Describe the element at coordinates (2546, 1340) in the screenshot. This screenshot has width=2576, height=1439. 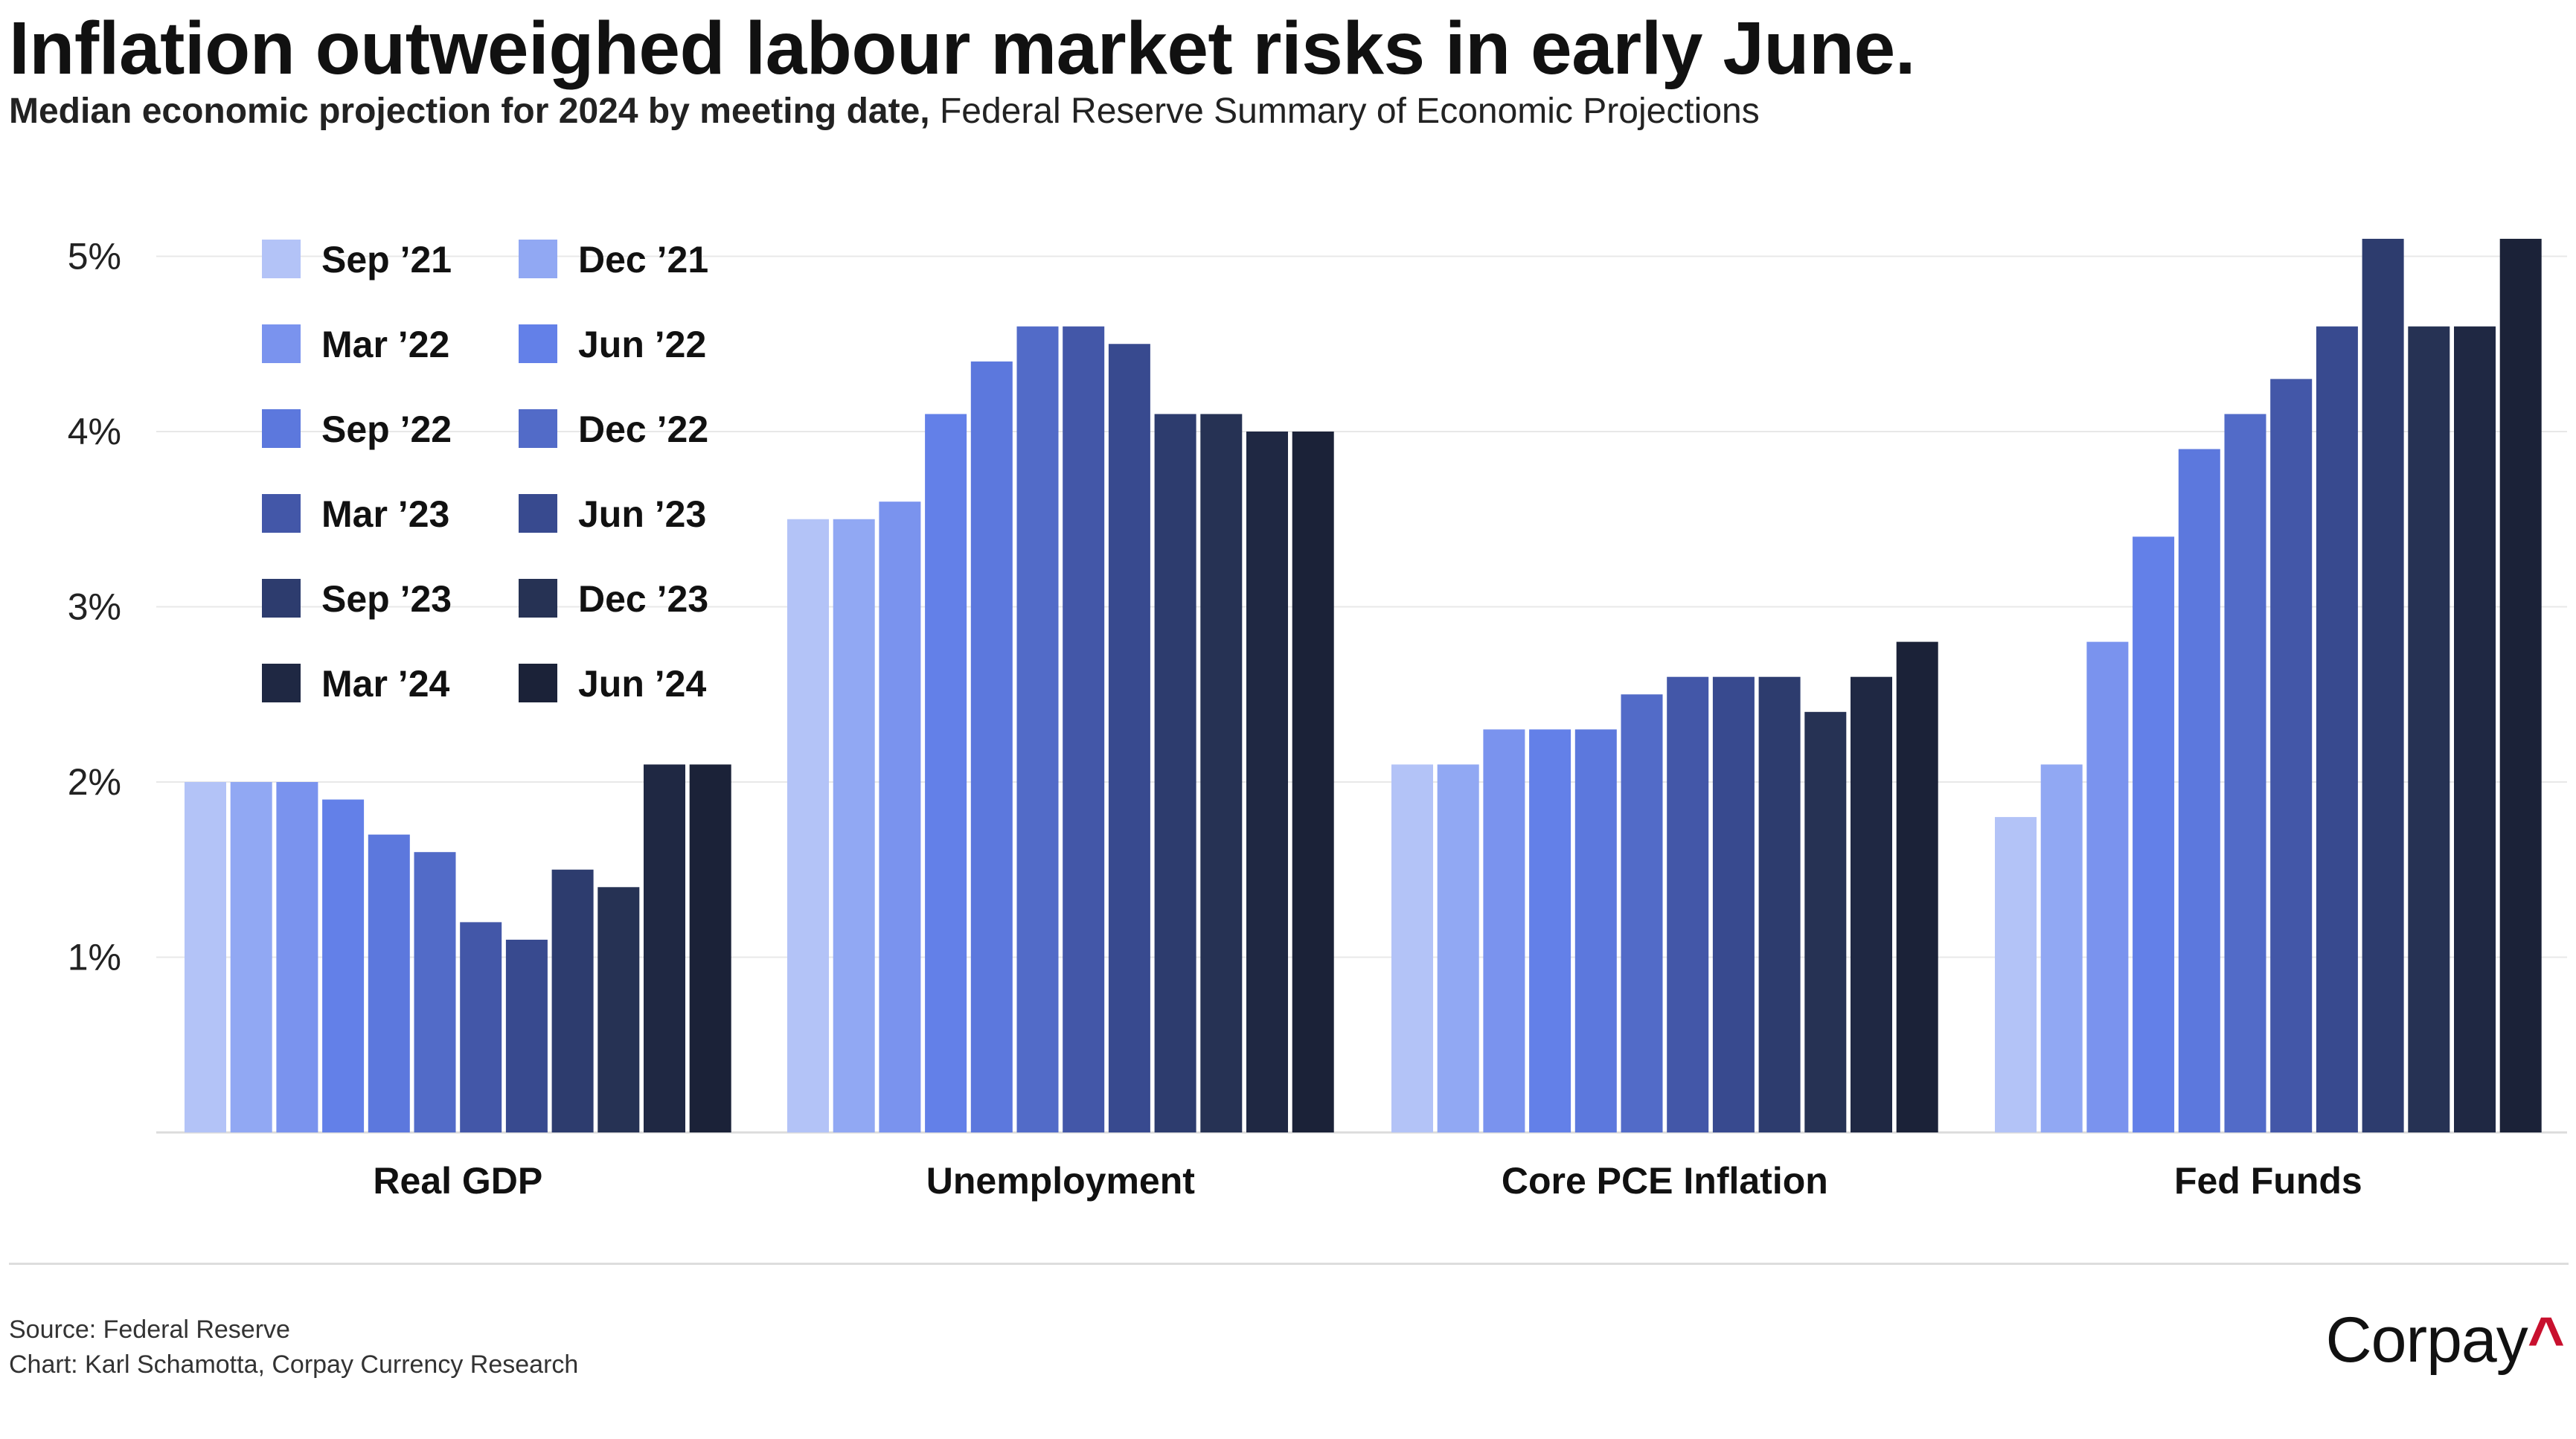
I see `logo-caret-icon: ^` at that location.